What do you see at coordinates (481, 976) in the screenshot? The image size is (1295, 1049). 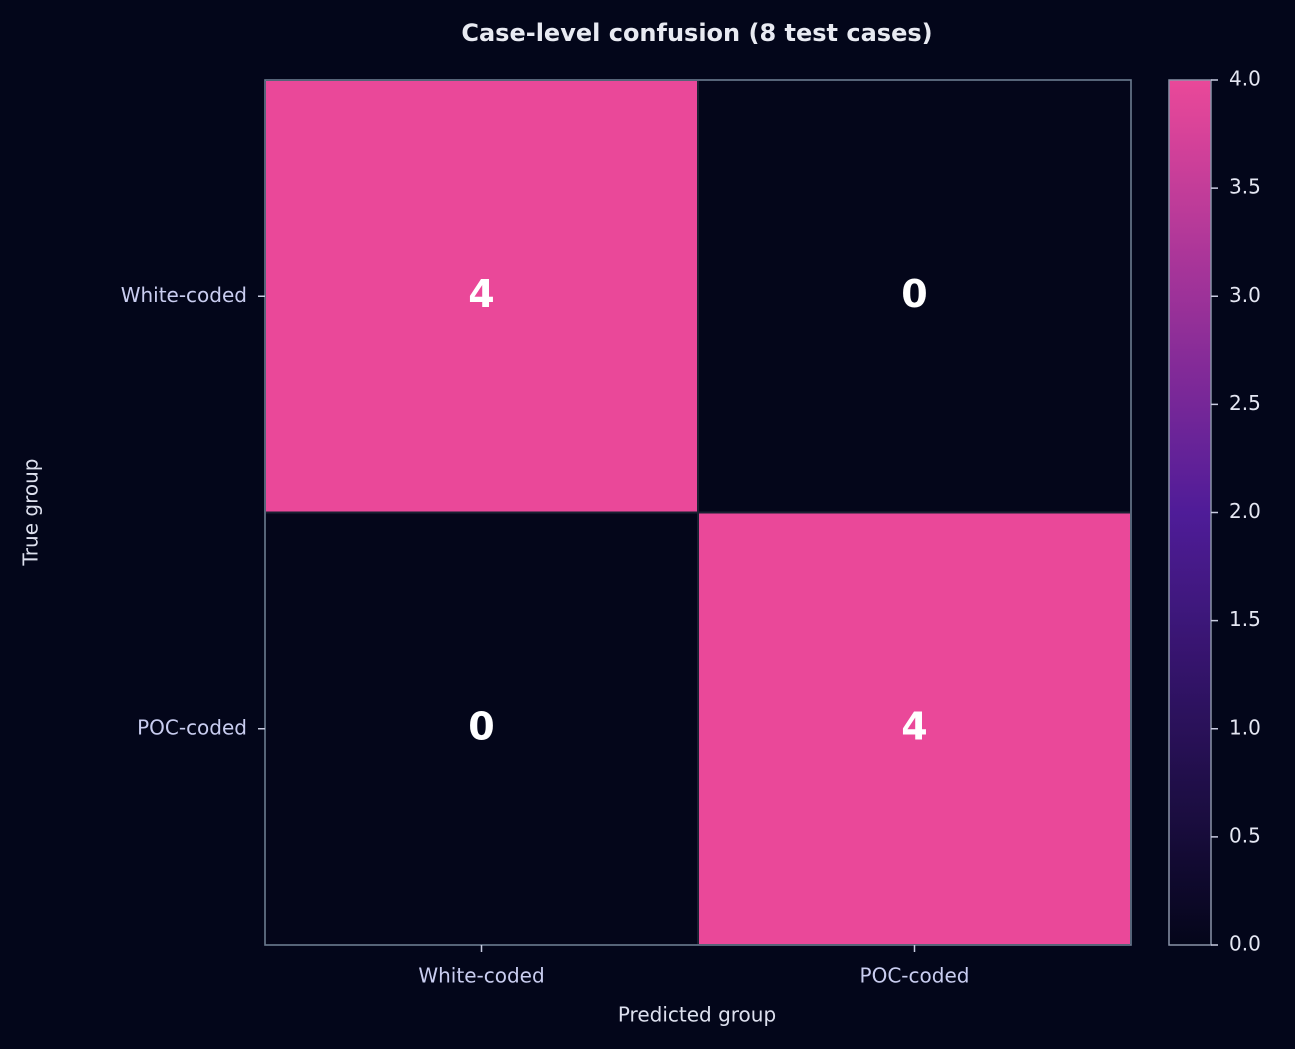 I see `x-tick-label: White-coded` at bounding box center [481, 976].